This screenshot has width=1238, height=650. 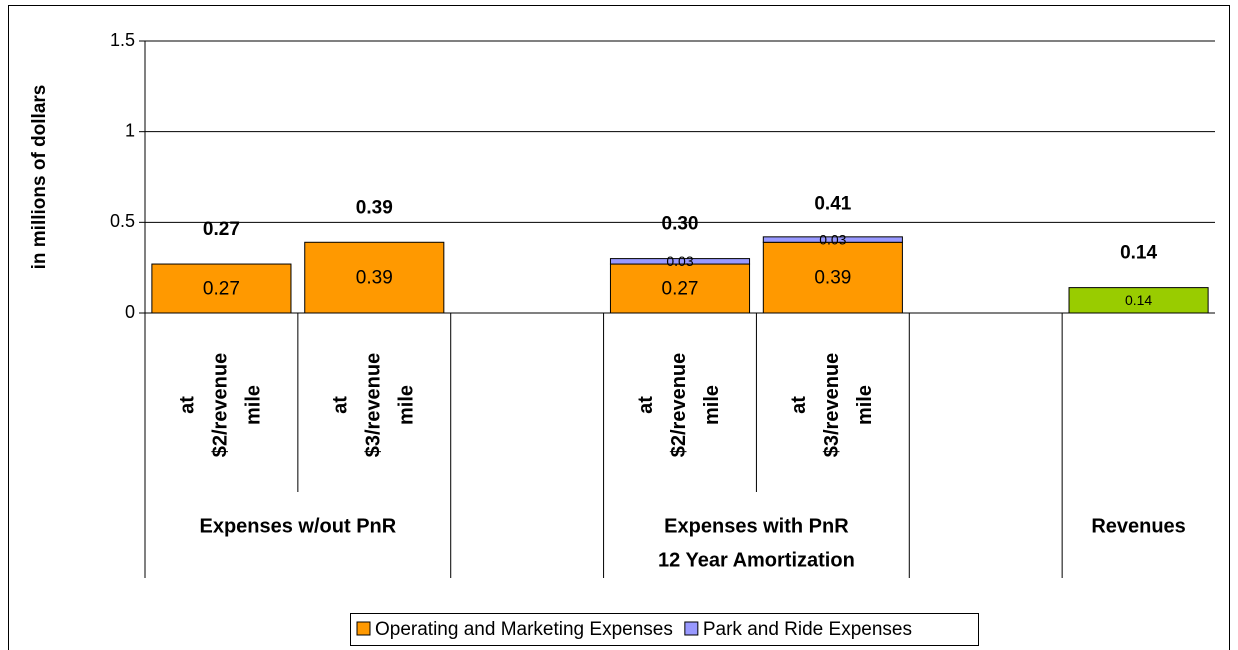 What do you see at coordinates (680, 224) in the screenshot?
I see `total-label: 0.30` at bounding box center [680, 224].